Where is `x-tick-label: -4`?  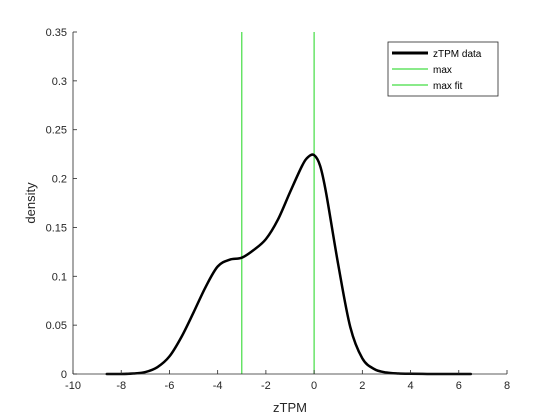
x-tick-label: -4 is located at coordinates (218, 386).